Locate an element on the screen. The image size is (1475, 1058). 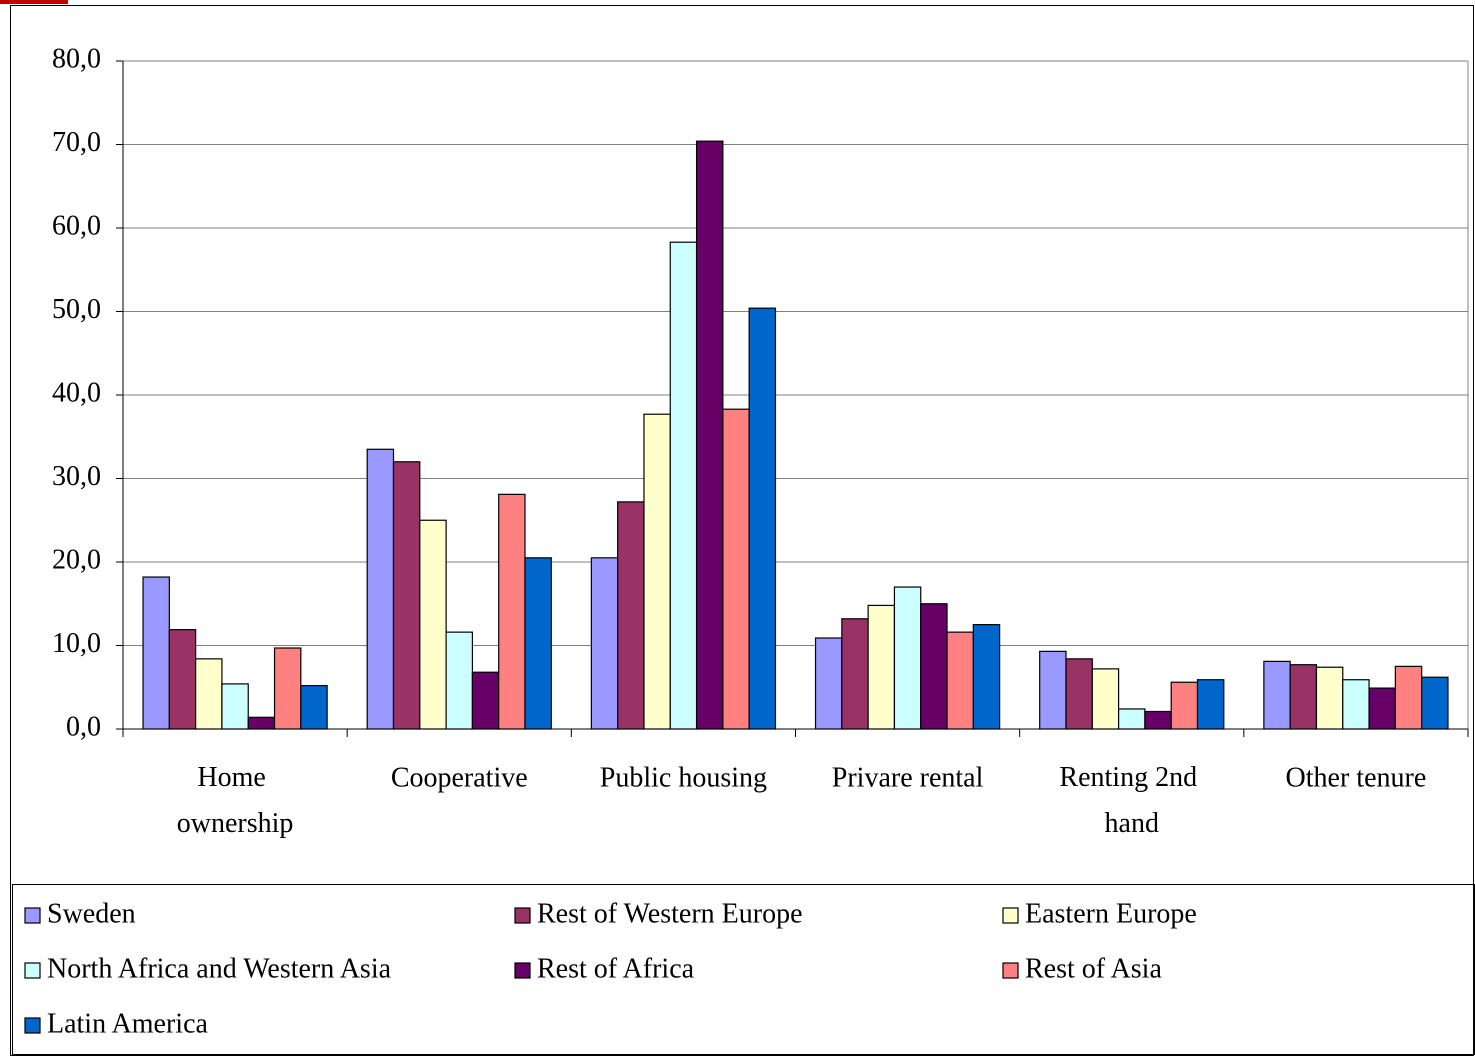
legend-label: Rest of Africa is located at coordinates (616, 968).